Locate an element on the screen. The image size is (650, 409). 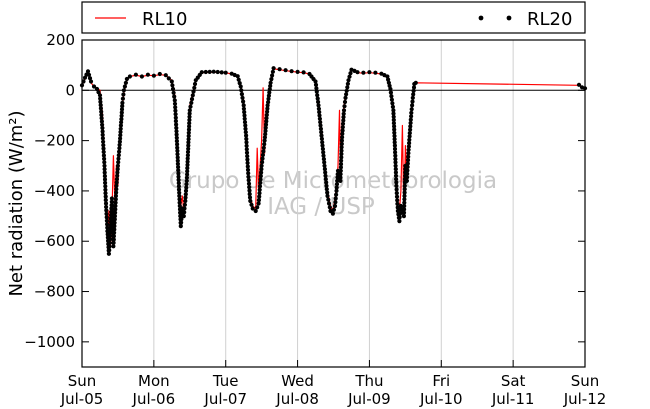
x-tick-date-label: Jul-07 is located at coordinates (225, 399).